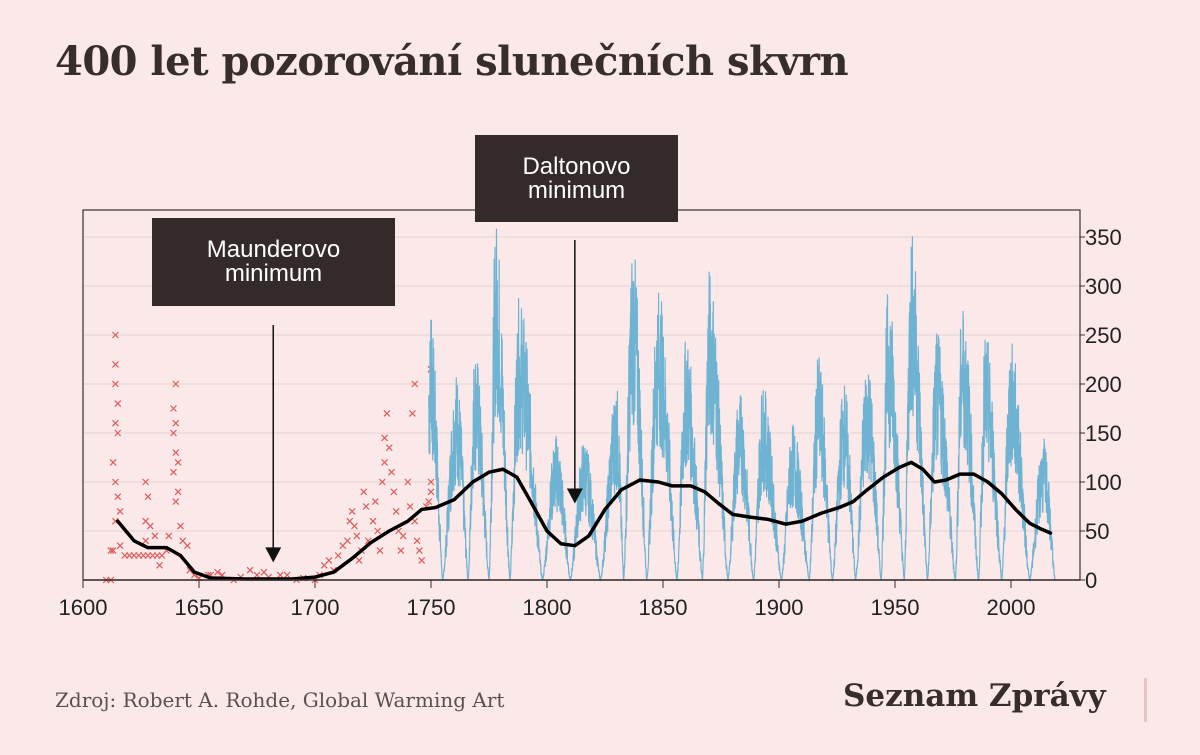 The image size is (1200, 755). What do you see at coordinates (273, 249) in the screenshot?
I see `maunder-line1: Maunderovo` at bounding box center [273, 249].